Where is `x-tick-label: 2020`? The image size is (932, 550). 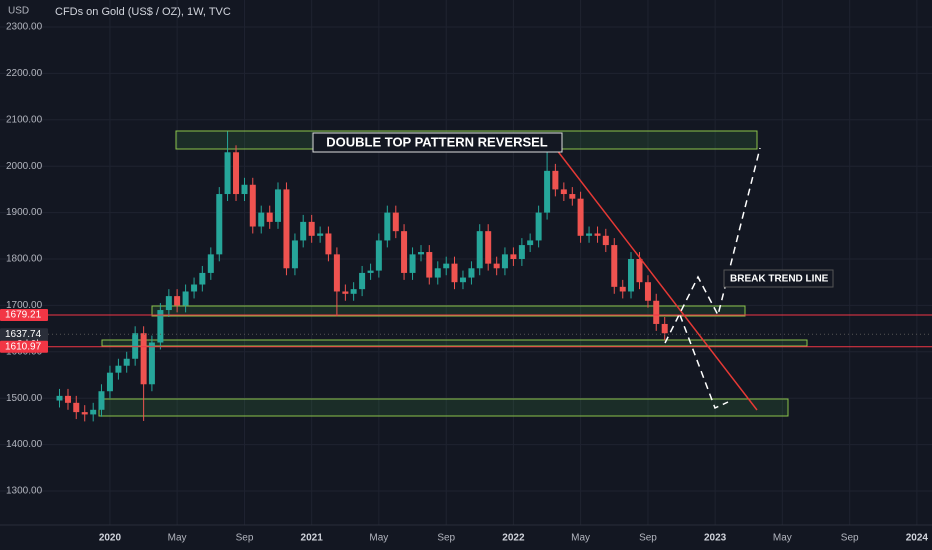
x-tick-label: 2020 is located at coordinates (110, 538).